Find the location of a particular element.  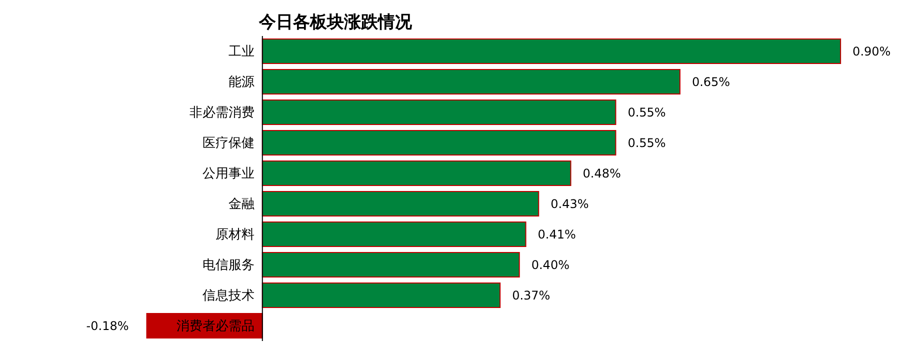

y-tick-label: 工业 is located at coordinates (241, 52).